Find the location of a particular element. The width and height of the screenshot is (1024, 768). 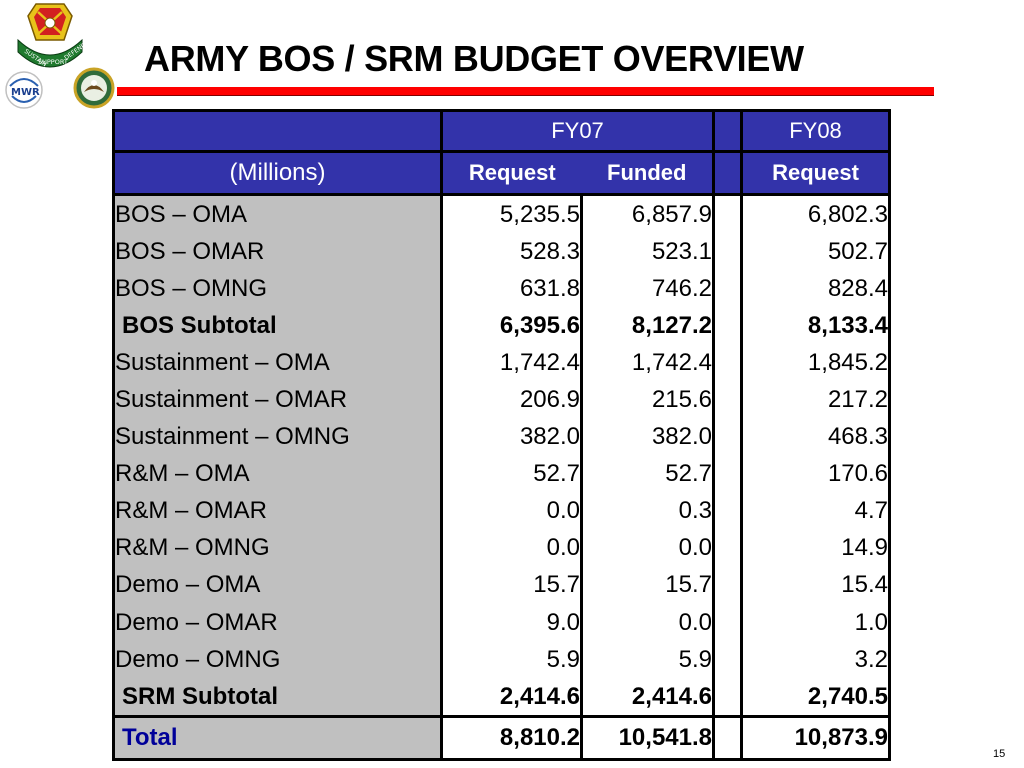

table-row: SRM Subtotal 2,414.6 2,414.6 2,740.5 is located at coordinates (501, 697).